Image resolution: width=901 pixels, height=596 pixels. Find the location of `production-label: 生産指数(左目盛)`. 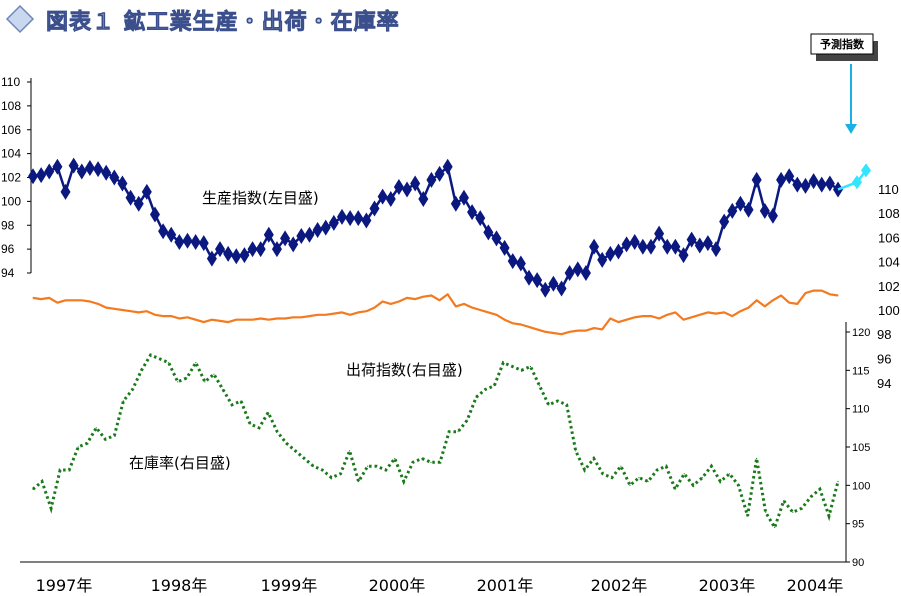

production-label: 生産指数(左目盛) is located at coordinates (260, 198).